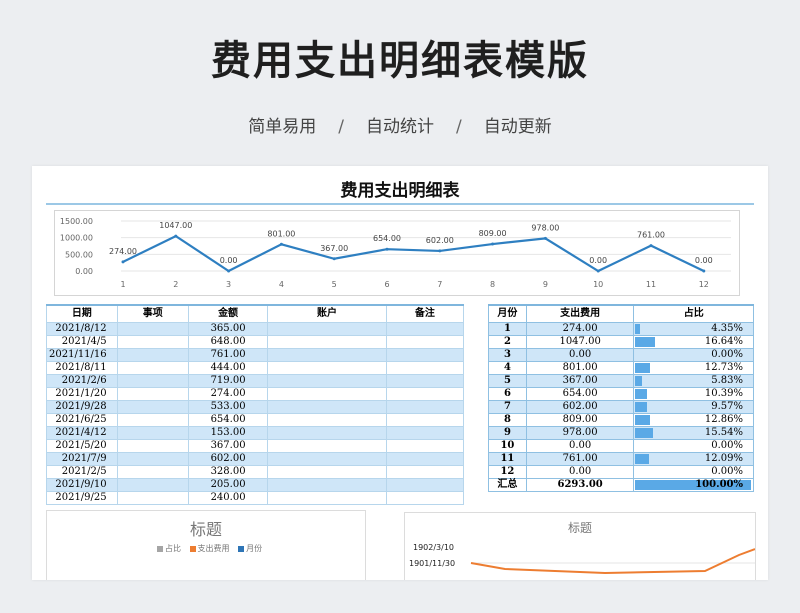  What do you see at coordinates (228, 342) in the screenshot?
I see `cell-amount: 648.00` at bounding box center [228, 342].